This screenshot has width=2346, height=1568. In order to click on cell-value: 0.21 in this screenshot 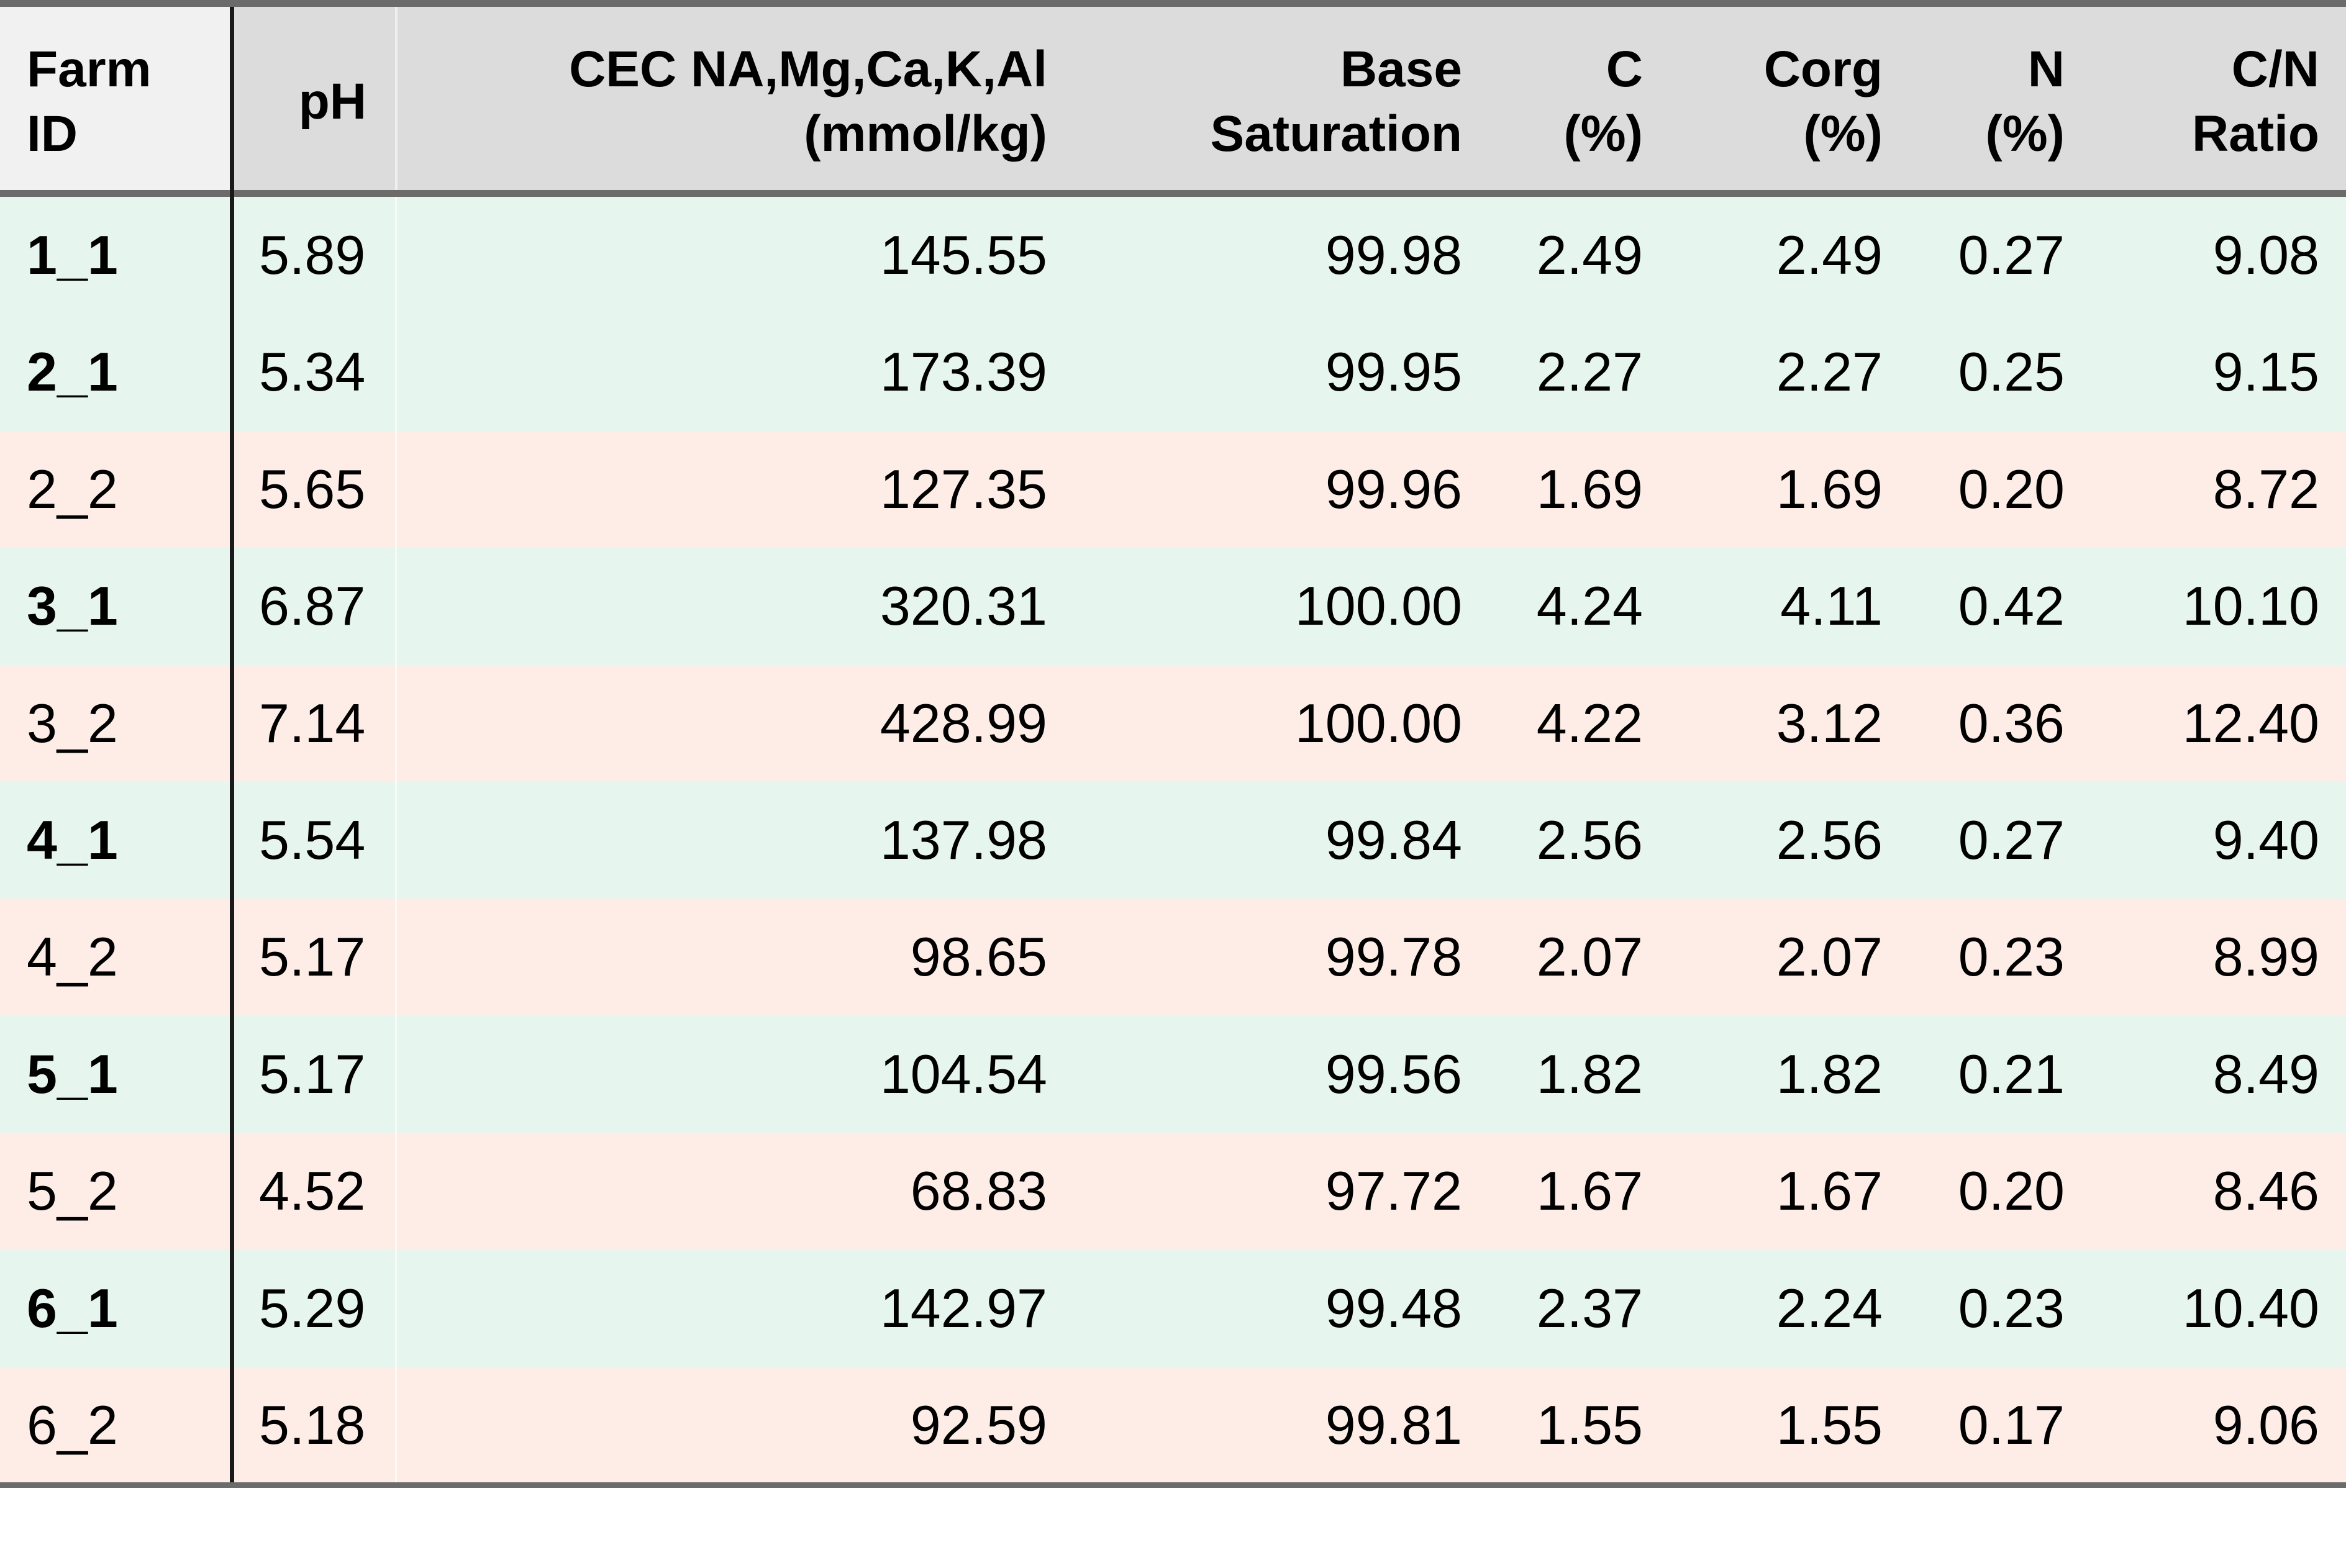, I will do `click(2011, 1074)`.